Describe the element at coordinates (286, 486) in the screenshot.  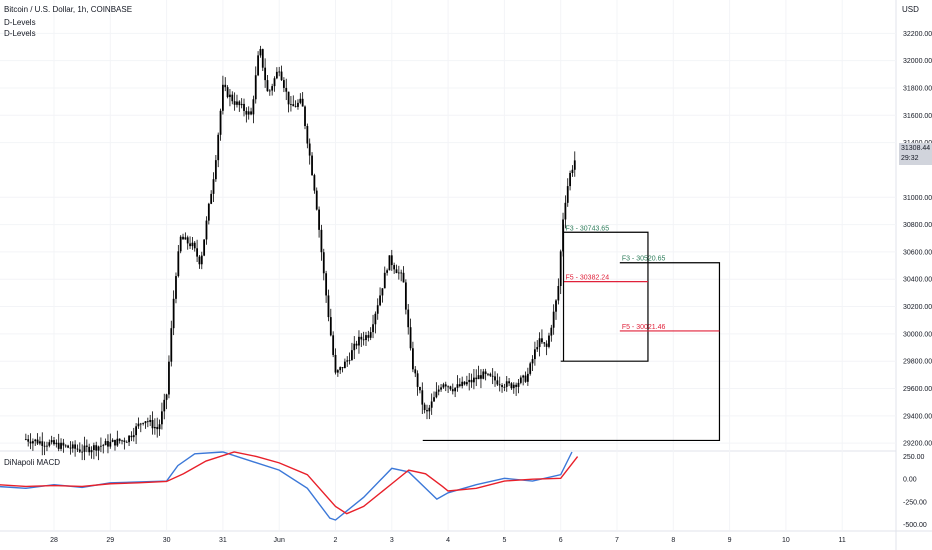
I see `macd-line` at that location.